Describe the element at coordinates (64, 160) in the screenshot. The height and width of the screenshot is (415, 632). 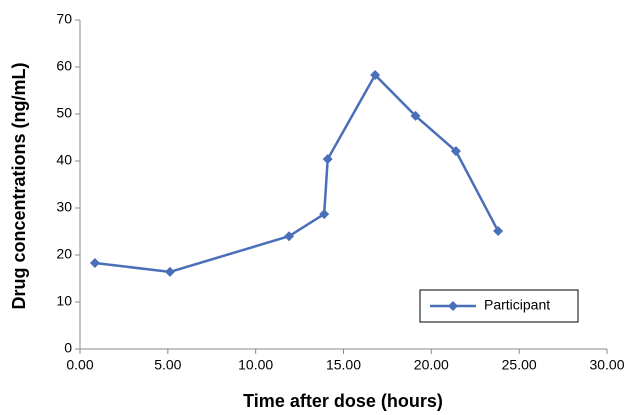
I see `y-tick-label: 40` at that location.